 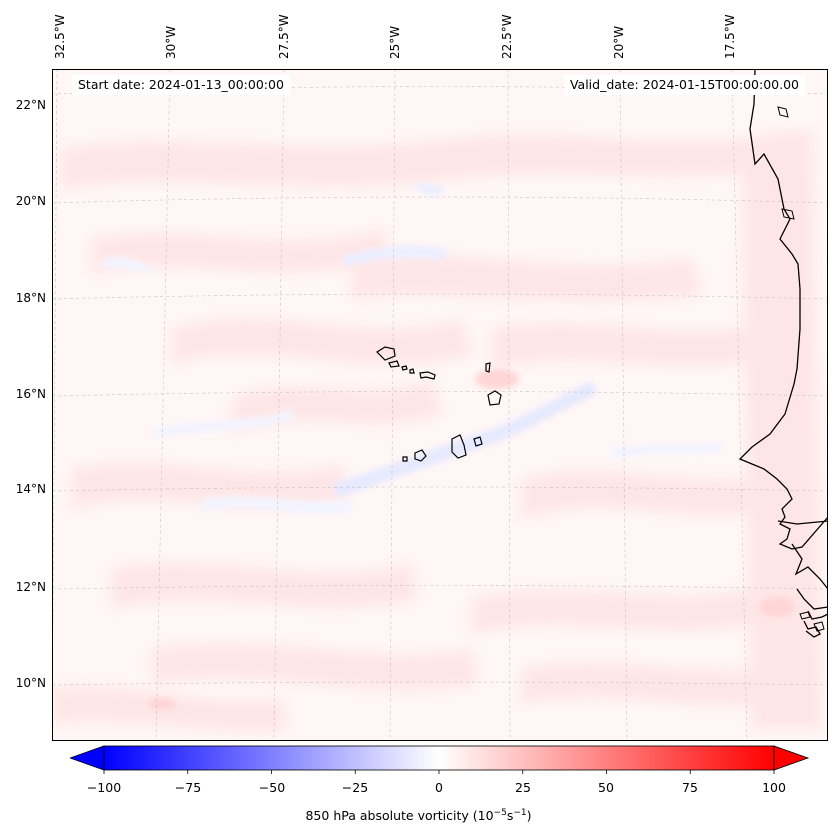 What do you see at coordinates (730, 36) in the screenshot?
I see `lon-label-17-5w: 17.5°W` at bounding box center [730, 36].